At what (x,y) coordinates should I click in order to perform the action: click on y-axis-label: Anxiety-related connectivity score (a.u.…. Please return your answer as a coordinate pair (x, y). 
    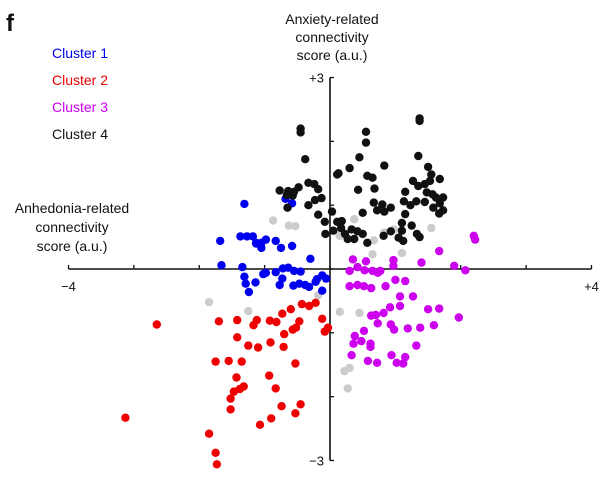
    Looking at the image, I should click on (332, 37).